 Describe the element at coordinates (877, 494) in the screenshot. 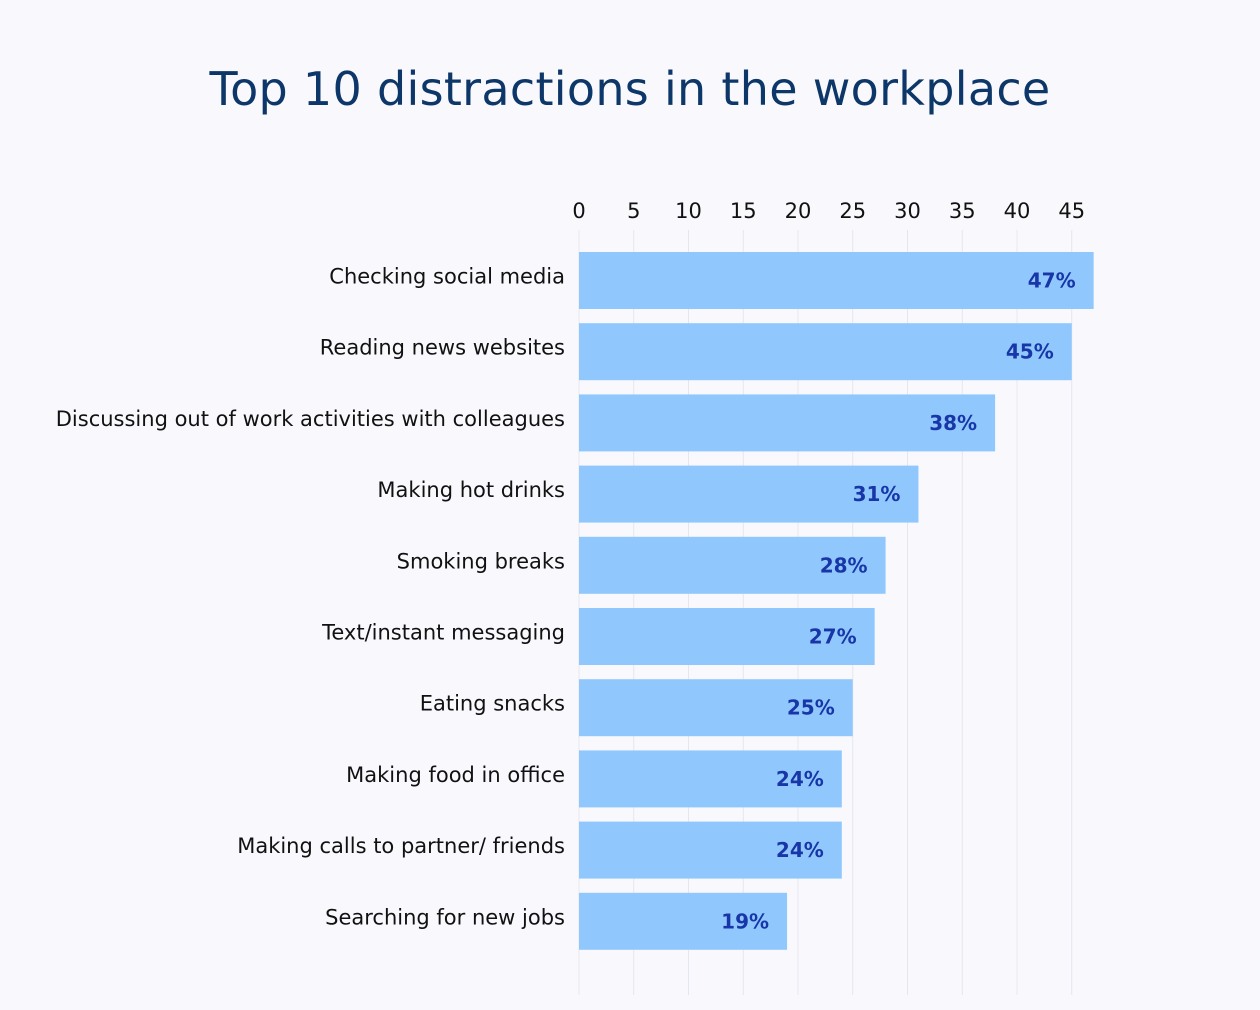

I see `data-label: 31%` at that location.